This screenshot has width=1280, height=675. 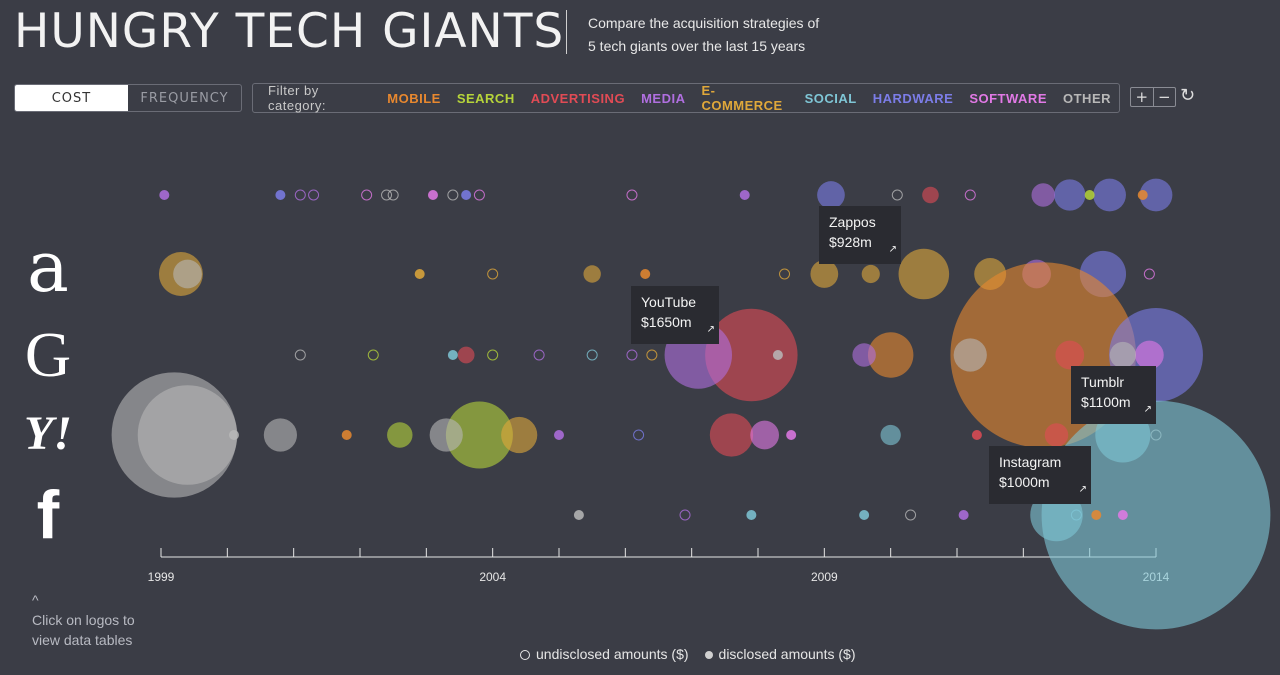 I want to click on tooltip-zappos: Zappos $928m ↗, so click(x=860, y=235).